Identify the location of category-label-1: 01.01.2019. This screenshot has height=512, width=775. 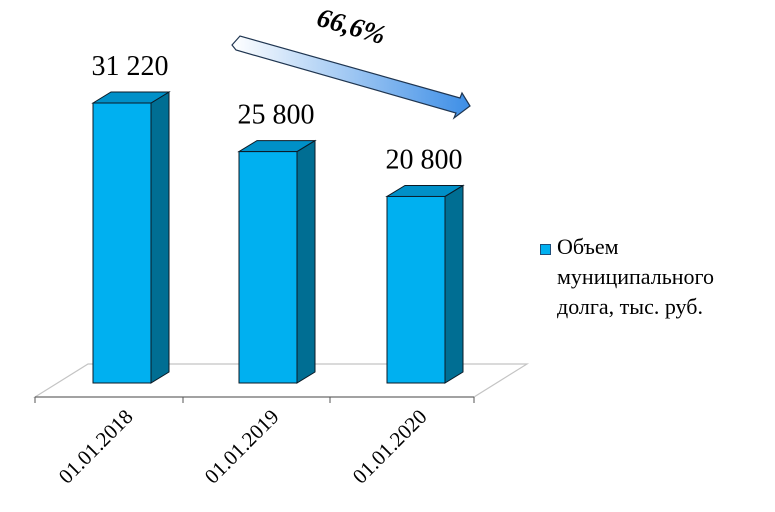
(242, 447).